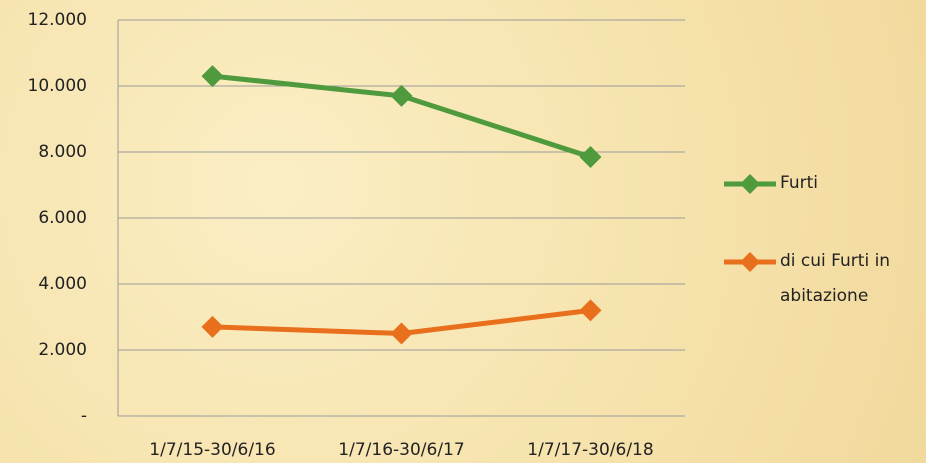  What do you see at coordinates (62, 152) in the screenshot?
I see `y-tick-label: 8.000` at bounding box center [62, 152].